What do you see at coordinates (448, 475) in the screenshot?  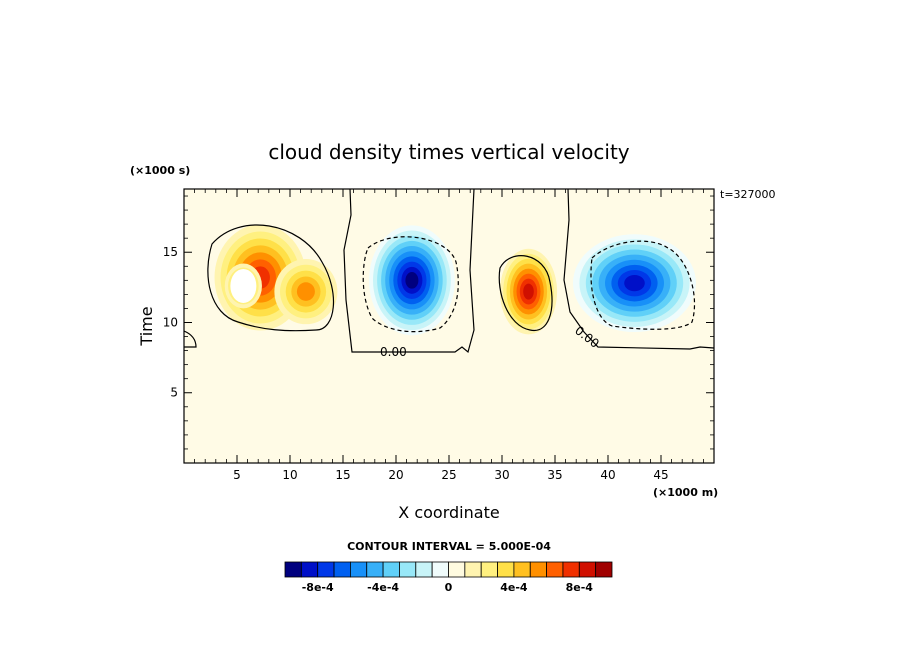 I see `x-tick-label-4: 25` at bounding box center [448, 475].